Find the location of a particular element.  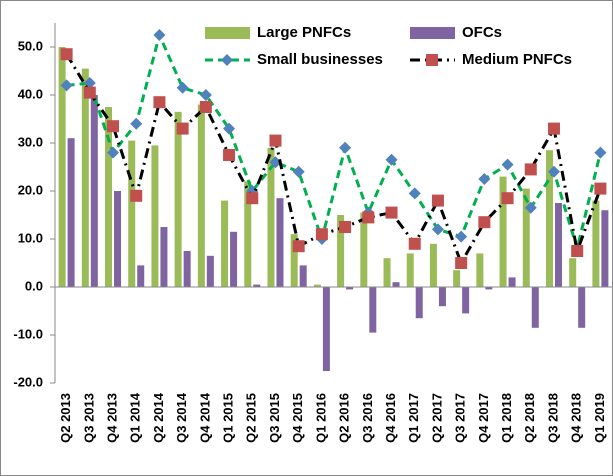

x-tick-label: Q4 2016 is located at coordinates (390, 418).